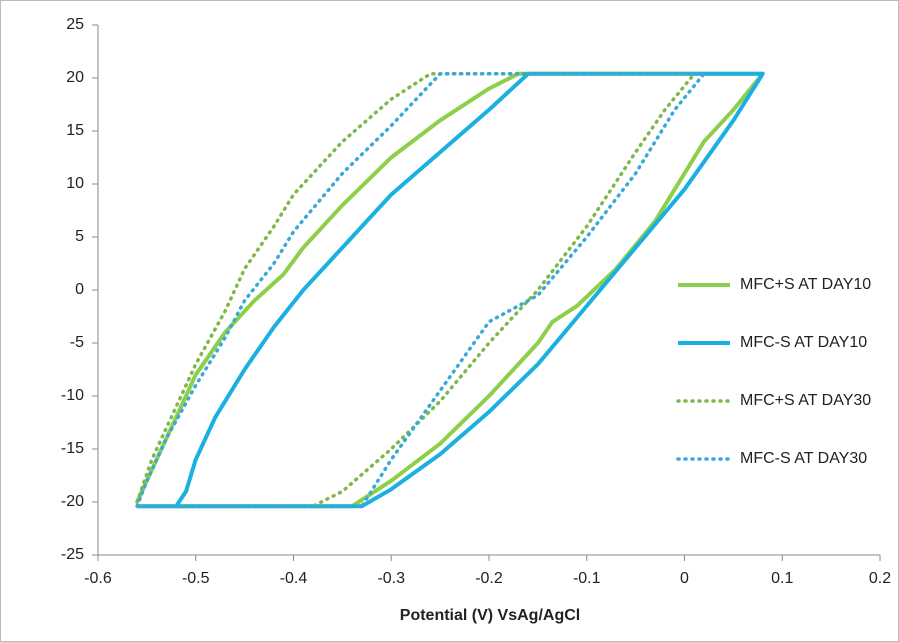 Image resolution: width=899 pixels, height=642 pixels. What do you see at coordinates (684, 578) in the screenshot?
I see `x-tick-label: 0` at bounding box center [684, 578].